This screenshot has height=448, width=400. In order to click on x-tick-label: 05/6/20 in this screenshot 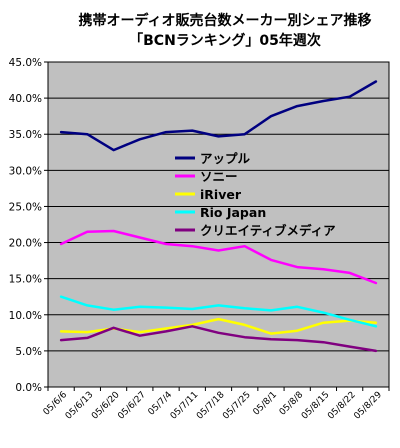, I will do `click(106, 406)`.